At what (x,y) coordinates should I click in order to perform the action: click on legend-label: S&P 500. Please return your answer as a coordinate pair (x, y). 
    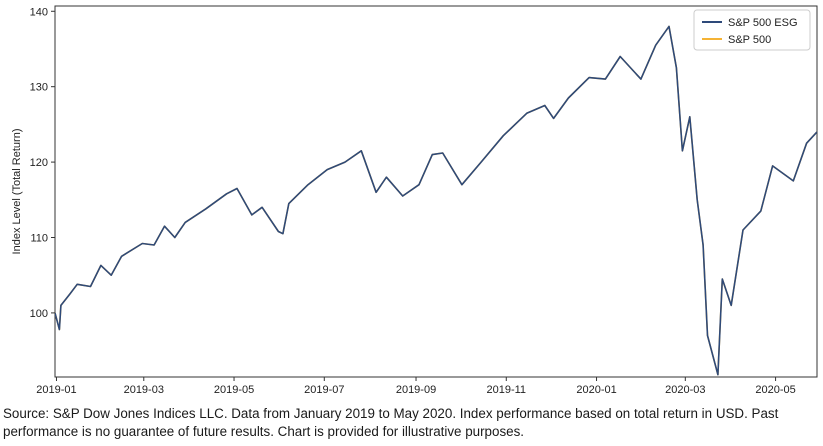
    Looking at the image, I should click on (749, 40).